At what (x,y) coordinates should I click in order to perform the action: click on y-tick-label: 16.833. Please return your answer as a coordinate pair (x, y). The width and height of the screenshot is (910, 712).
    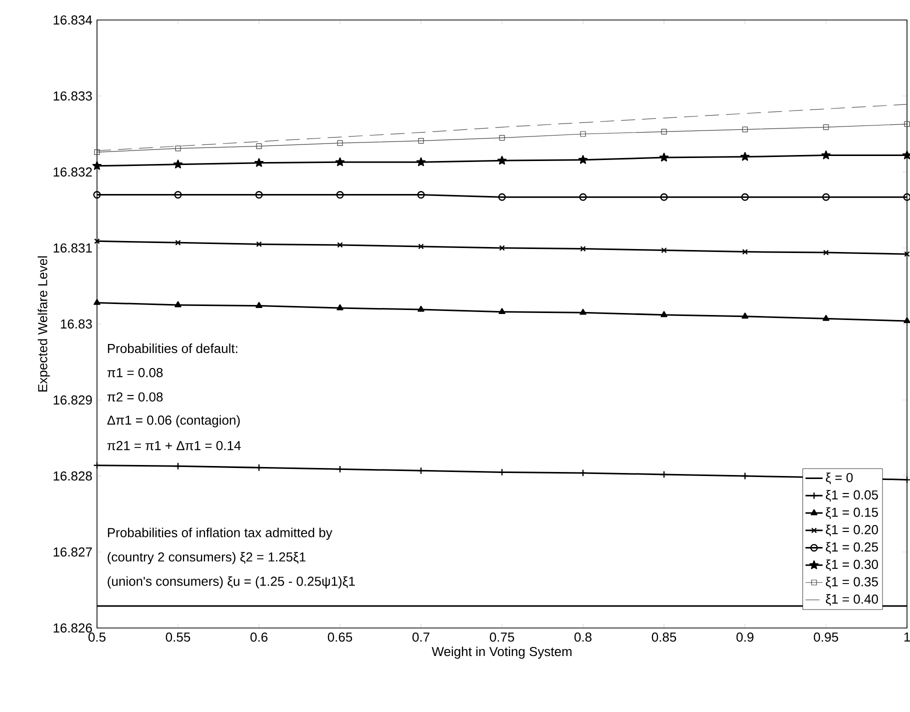
    Looking at the image, I should click on (73, 96).